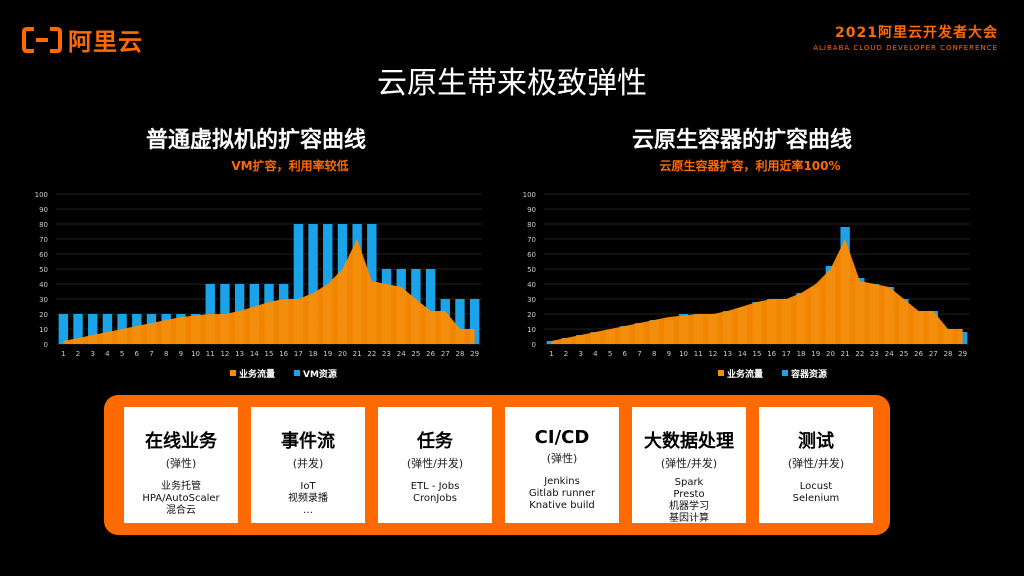 Image resolution: width=1024 pixels, height=576 pixels. I want to click on card-tasks: 任务 (弹性/并发) ETL - Jobs CronJobs, so click(435, 465).